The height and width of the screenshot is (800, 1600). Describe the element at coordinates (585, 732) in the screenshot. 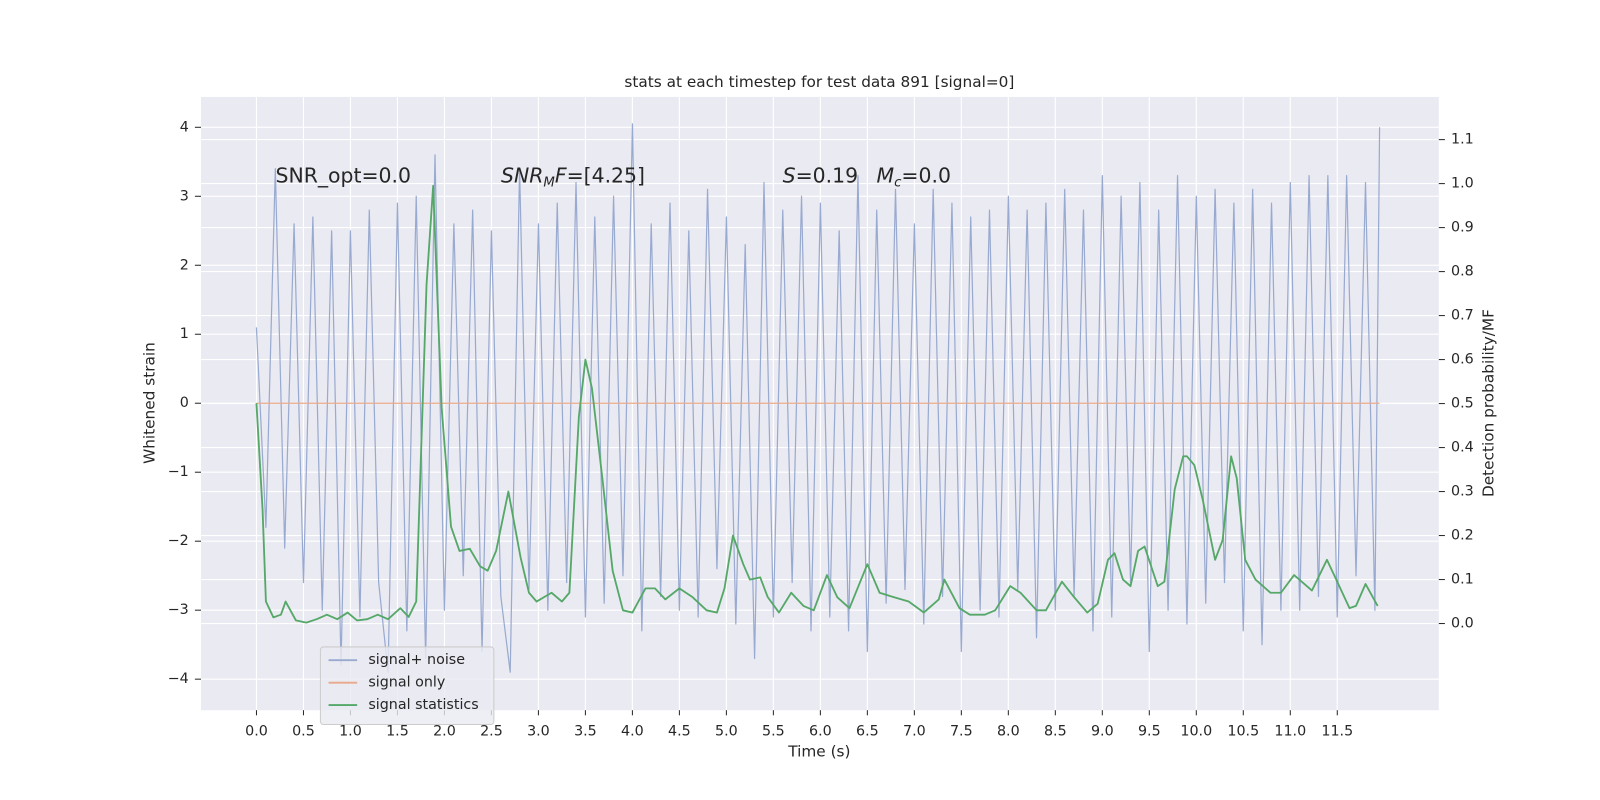

I see `x-tick-label: 3.5` at that location.